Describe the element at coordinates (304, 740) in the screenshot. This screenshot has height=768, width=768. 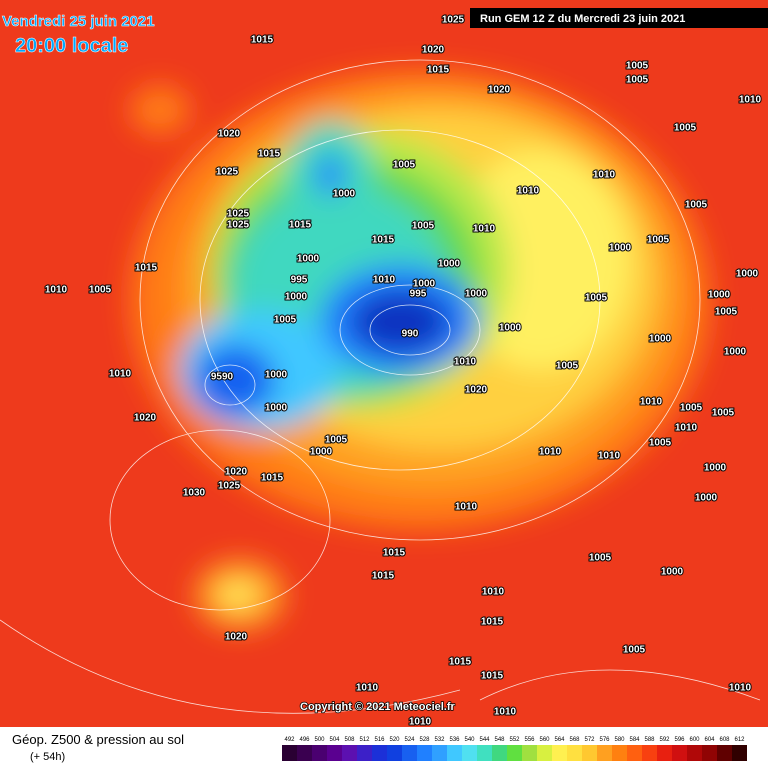
I see `legend-value: 496` at that location.